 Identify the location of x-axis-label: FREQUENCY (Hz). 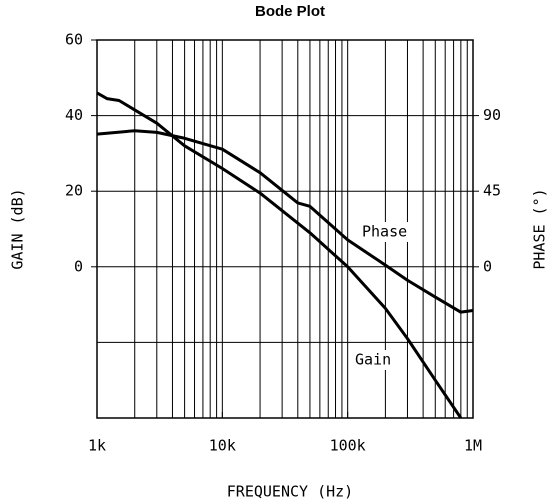
(290, 492).